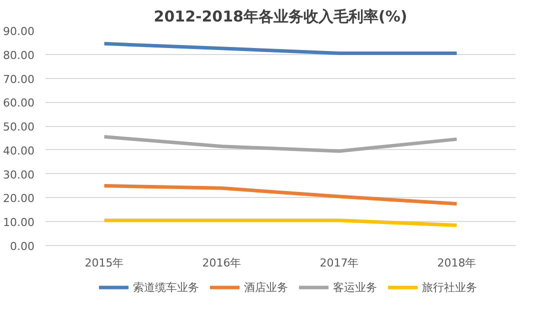  What do you see at coordinates (19, 79) in the screenshot?
I see `y-tick-label: 70.00` at bounding box center [19, 79].